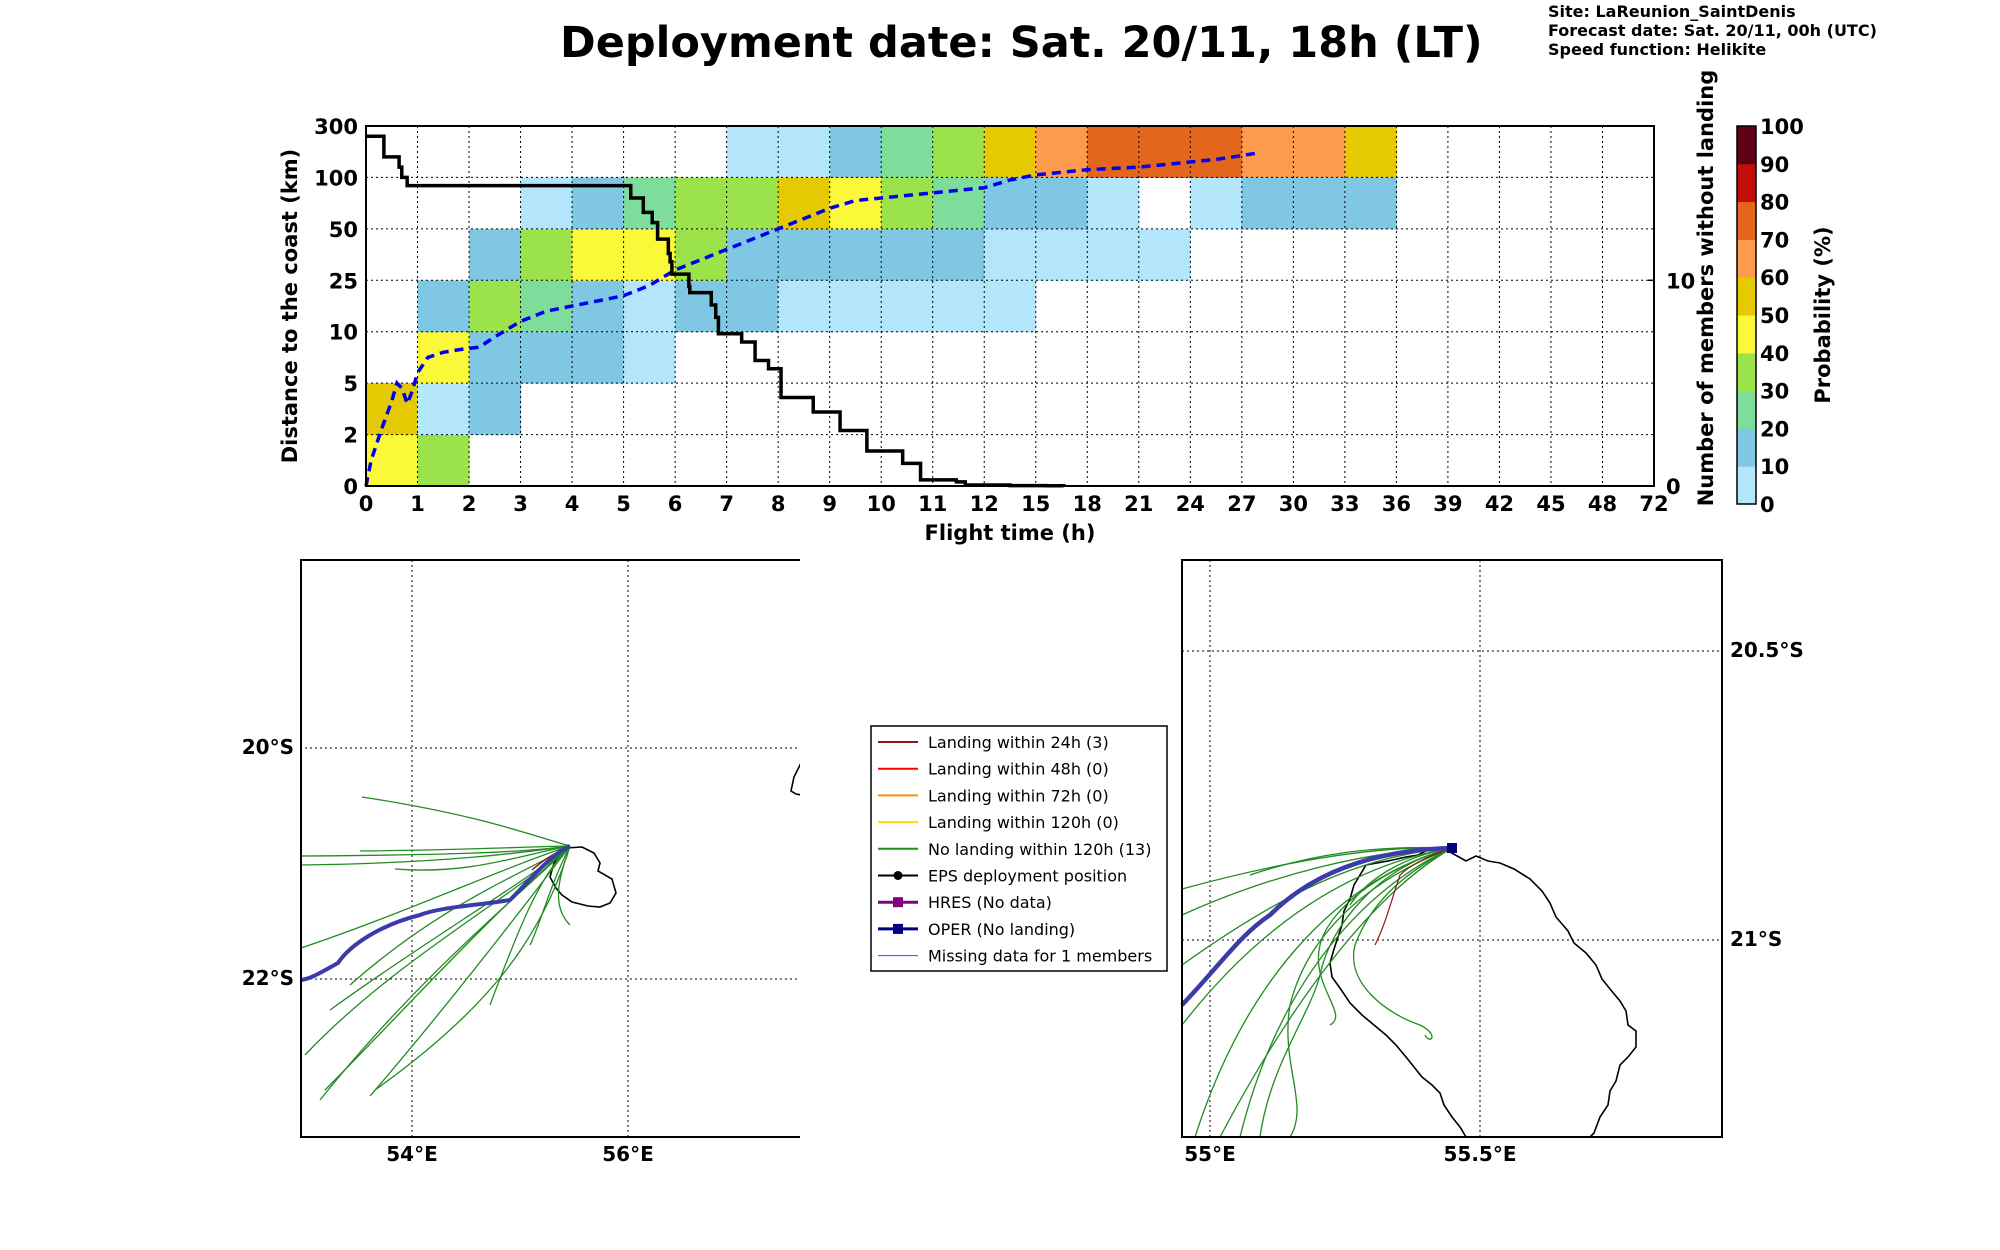 The width and height of the screenshot is (2000, 1250). I want to click on heatmap-cells, so click(881, 306).